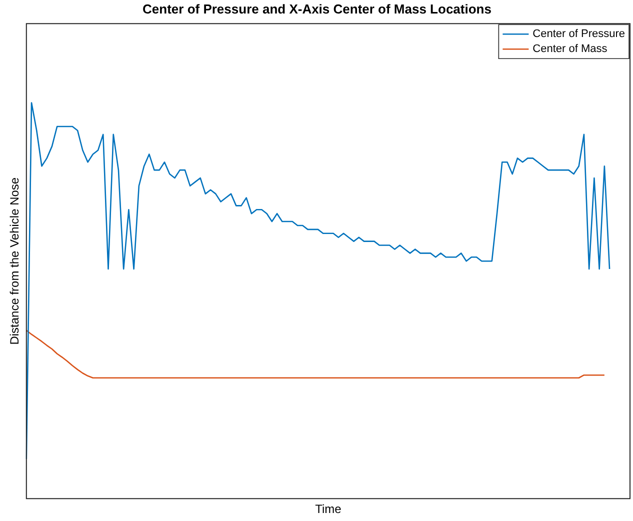 The width and height of the screenshot is (633, 521). I want to click on y-axis-title: Distance from the Vehicle Nose, so click(15, 261).